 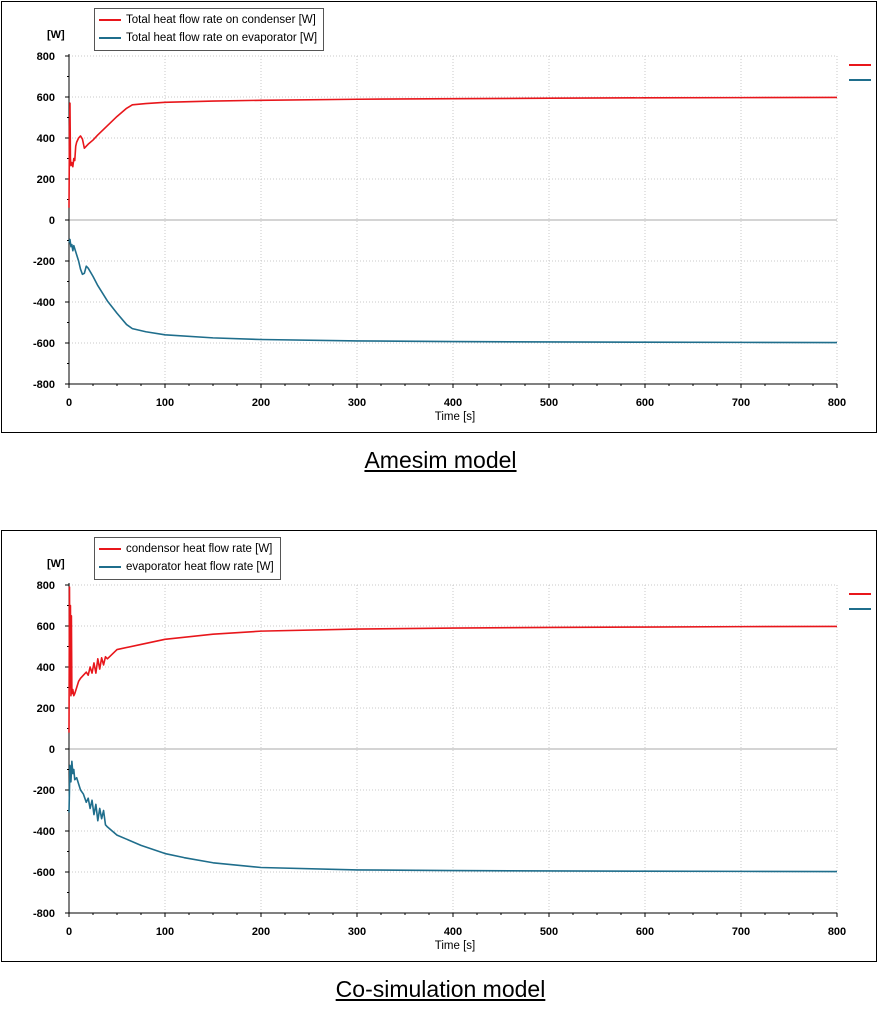 What do you see at coordinates (200, 567) in the screenshot?
I see `legend-label: evaporator heat flow rate [W]` at bounding box center [200, 567].